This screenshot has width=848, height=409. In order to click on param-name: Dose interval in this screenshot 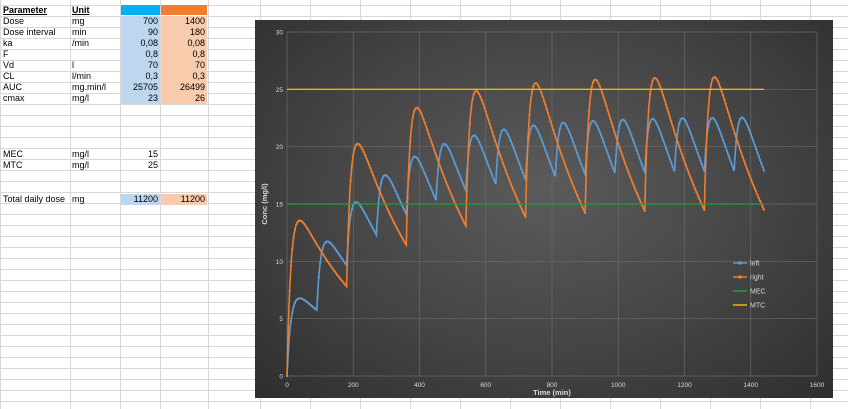, I will do `click(29, 32)`.